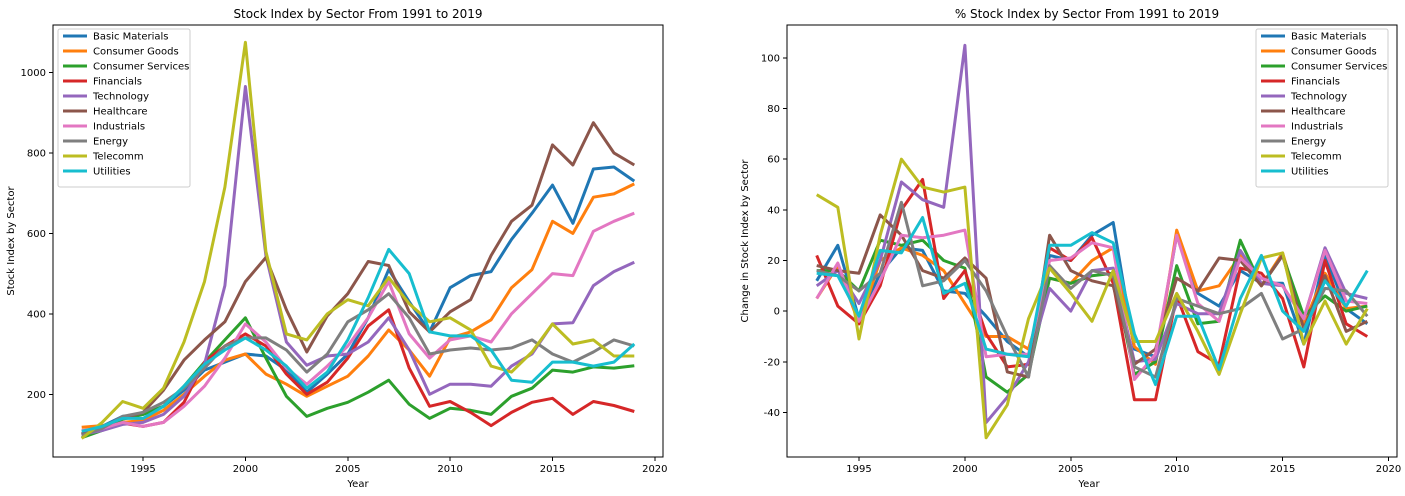 This screenshot has height=496, width=1405. What do you see at coordinates (745, 241) in the screenshot?
I see `y-axis-label: Change in Stock Index by Sector` at bounding box center [745, 241].